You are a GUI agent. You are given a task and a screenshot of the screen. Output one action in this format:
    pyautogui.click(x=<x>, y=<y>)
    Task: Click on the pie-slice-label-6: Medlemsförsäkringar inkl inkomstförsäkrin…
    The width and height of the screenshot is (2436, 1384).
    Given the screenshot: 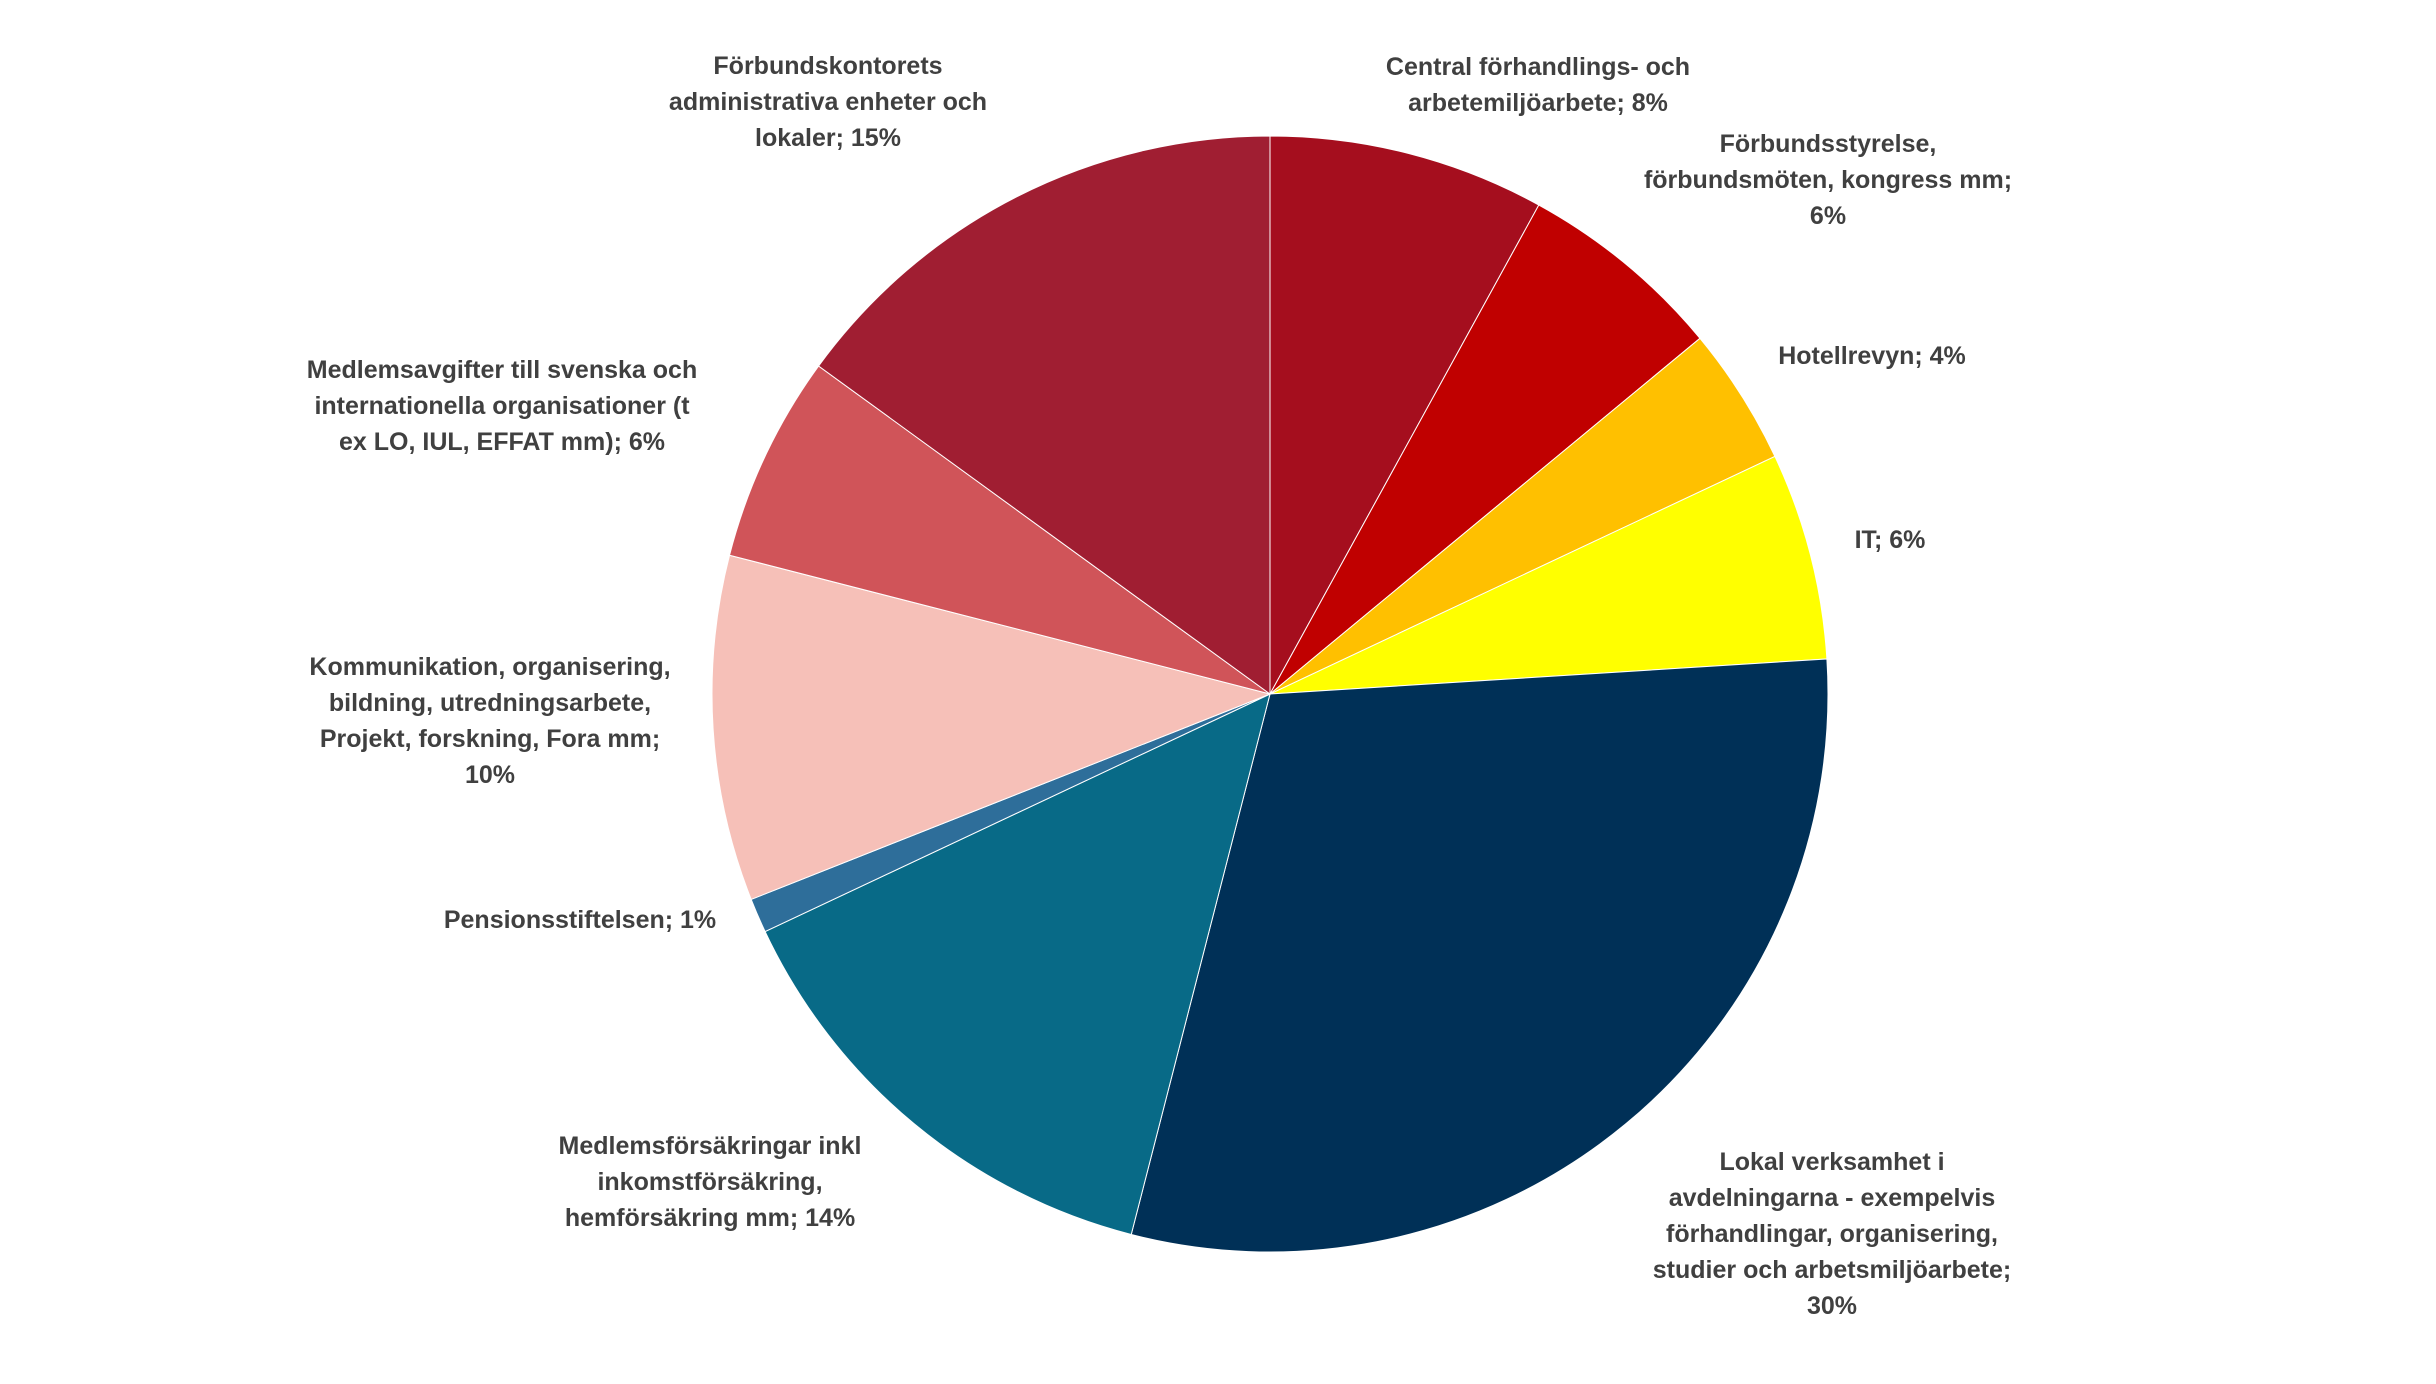 What is the action you would take?
    pyautogui.click(x=710, y=1182)
    